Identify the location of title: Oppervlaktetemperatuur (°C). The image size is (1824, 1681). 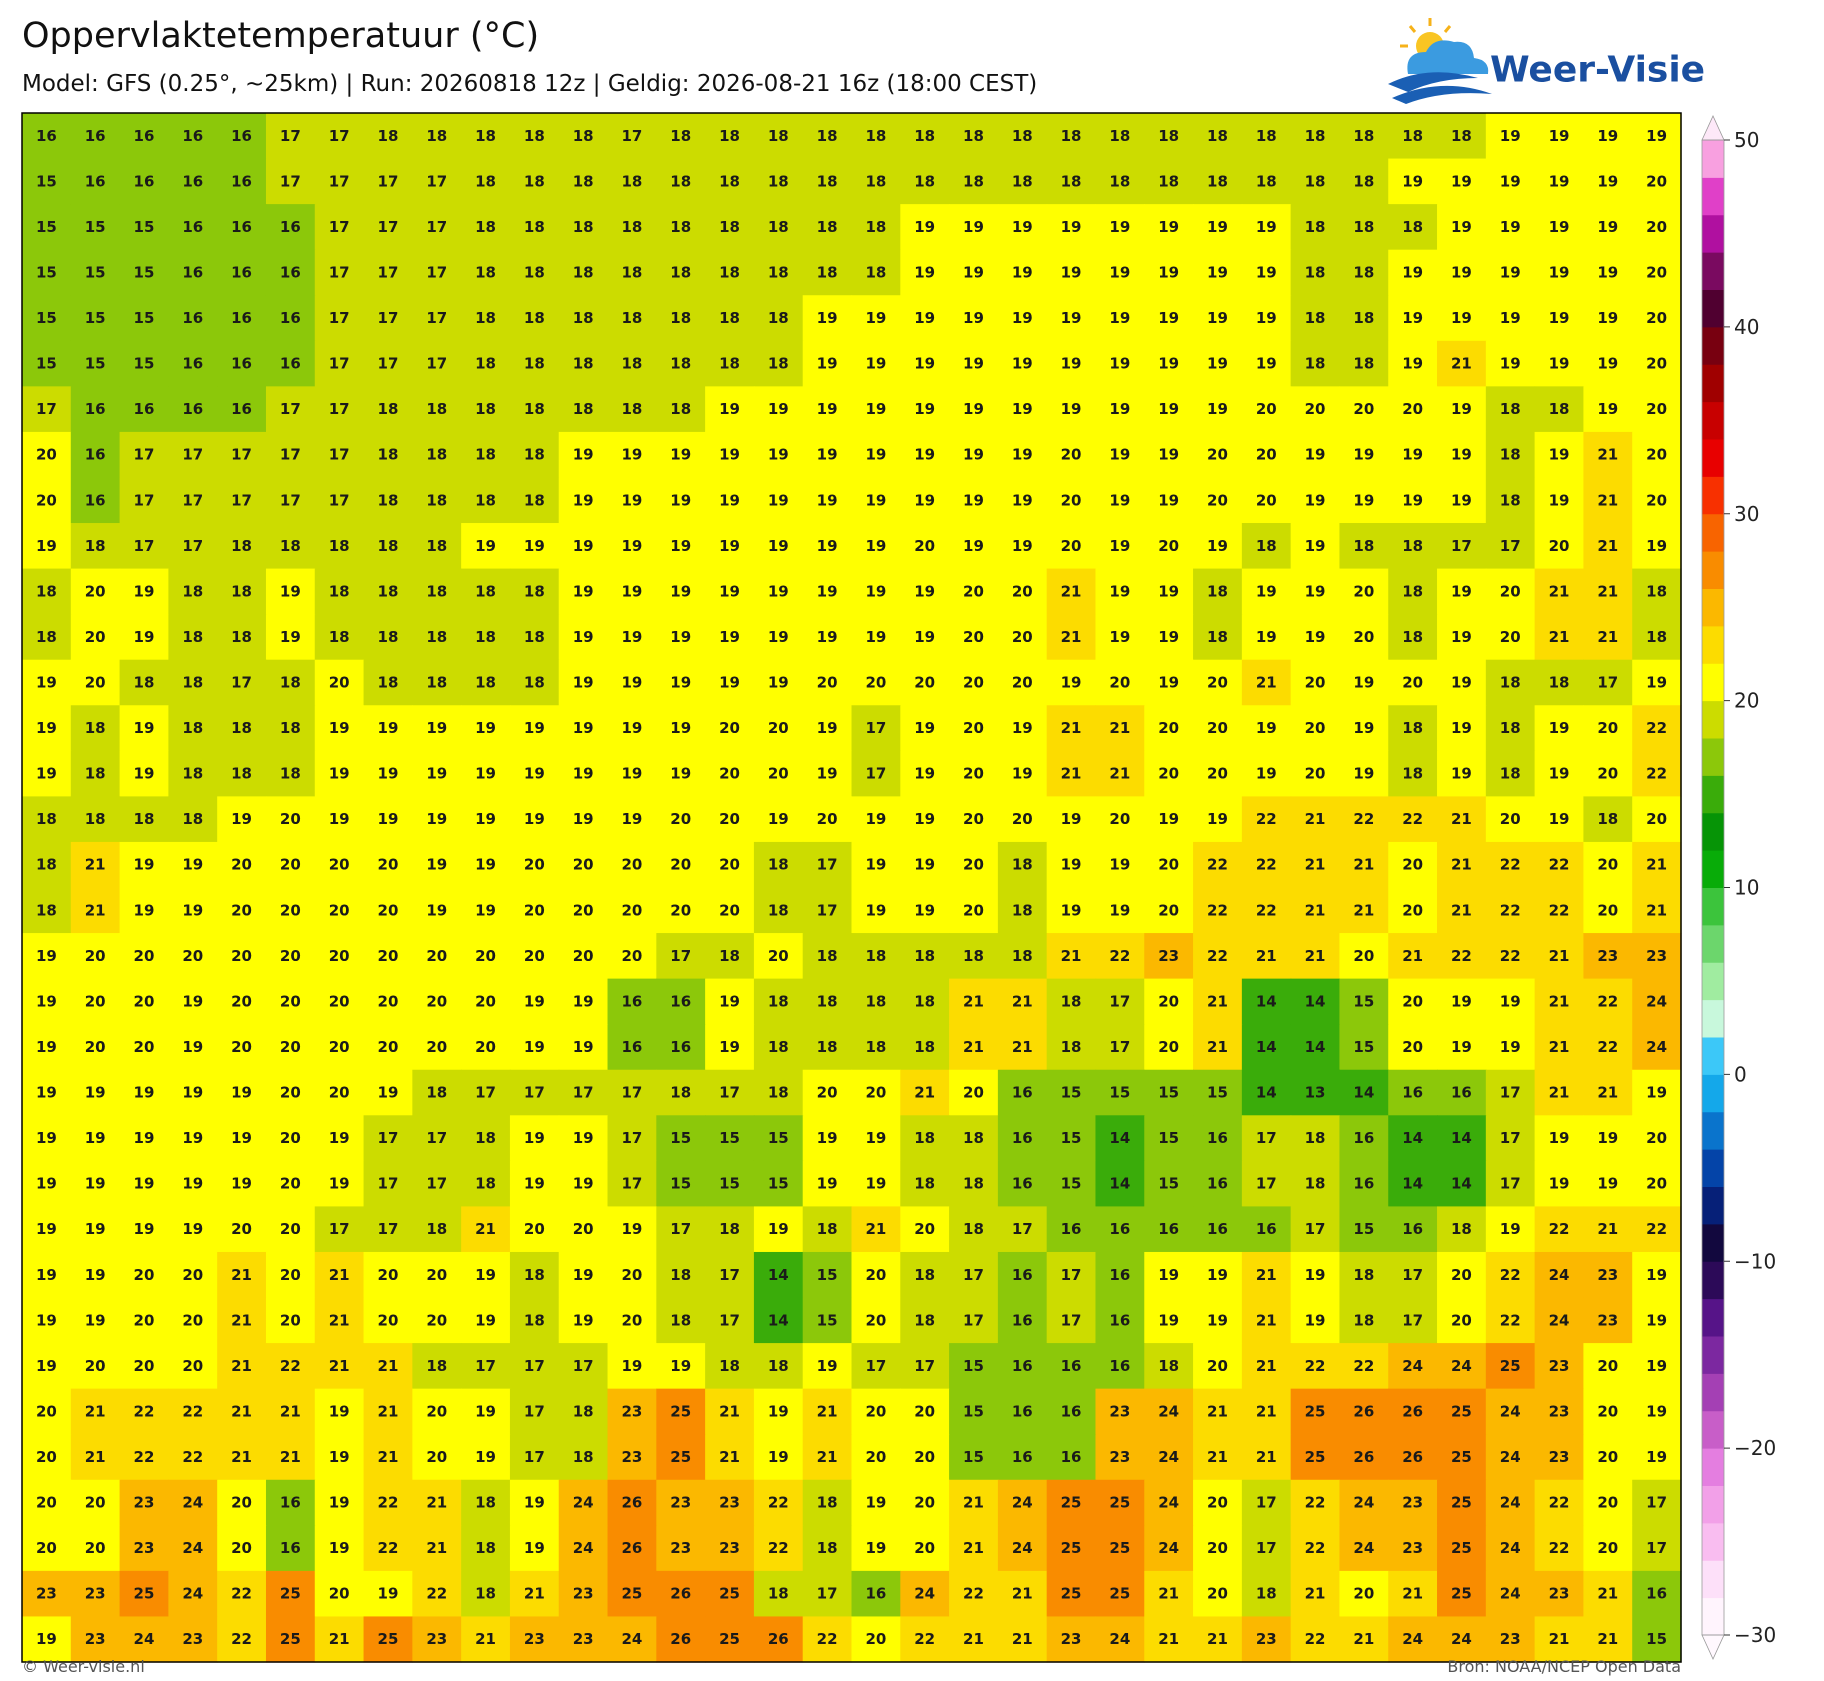
(280, 36).